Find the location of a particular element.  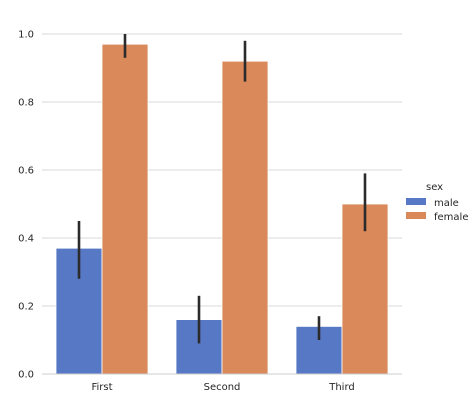

legend-swatch-male is located at coordinates (416, 201).